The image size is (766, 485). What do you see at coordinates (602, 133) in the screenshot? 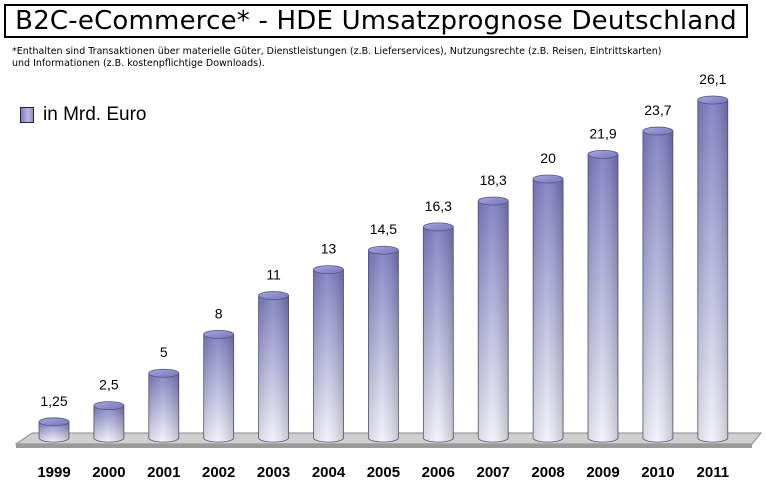
I see `value-label: 21,9` at bounding box center [602, 133].